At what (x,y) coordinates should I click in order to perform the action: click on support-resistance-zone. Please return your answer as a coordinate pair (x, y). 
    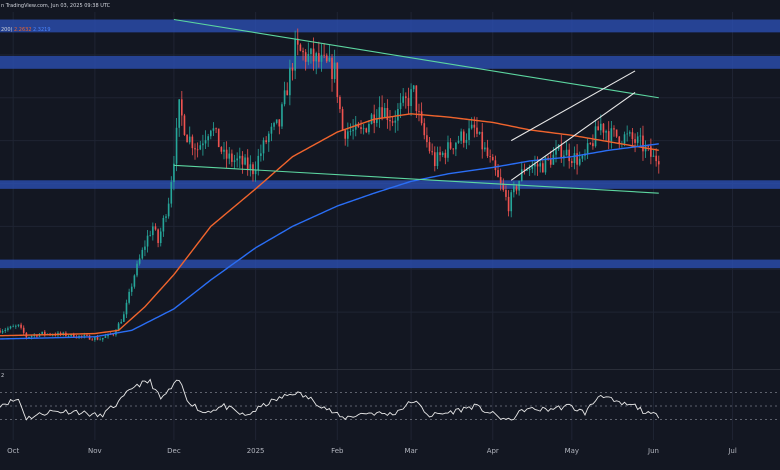
    Looking at the image, I should click on (390, 26).